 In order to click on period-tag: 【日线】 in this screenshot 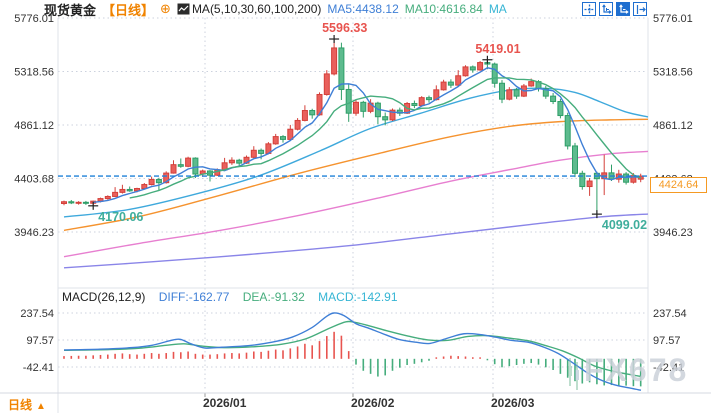, I will do `click(128, 10)`.